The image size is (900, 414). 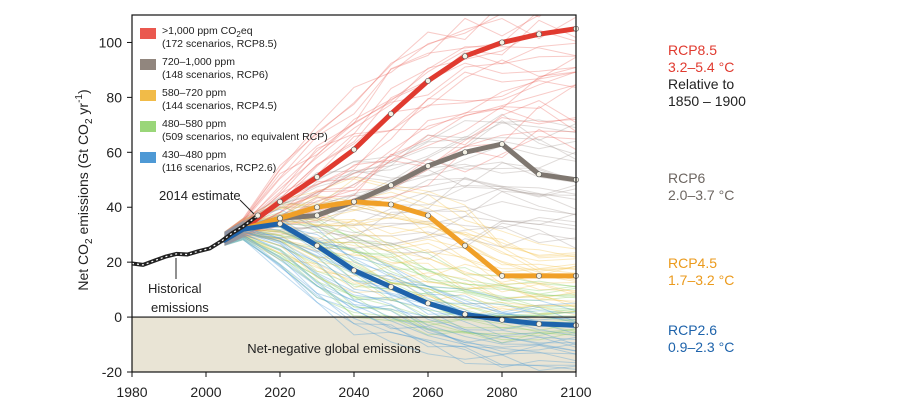 What do you see at coordinates (111, 42) in the screenshot?
I see `y-tick-label: 100` at bounding box center [111, 42].